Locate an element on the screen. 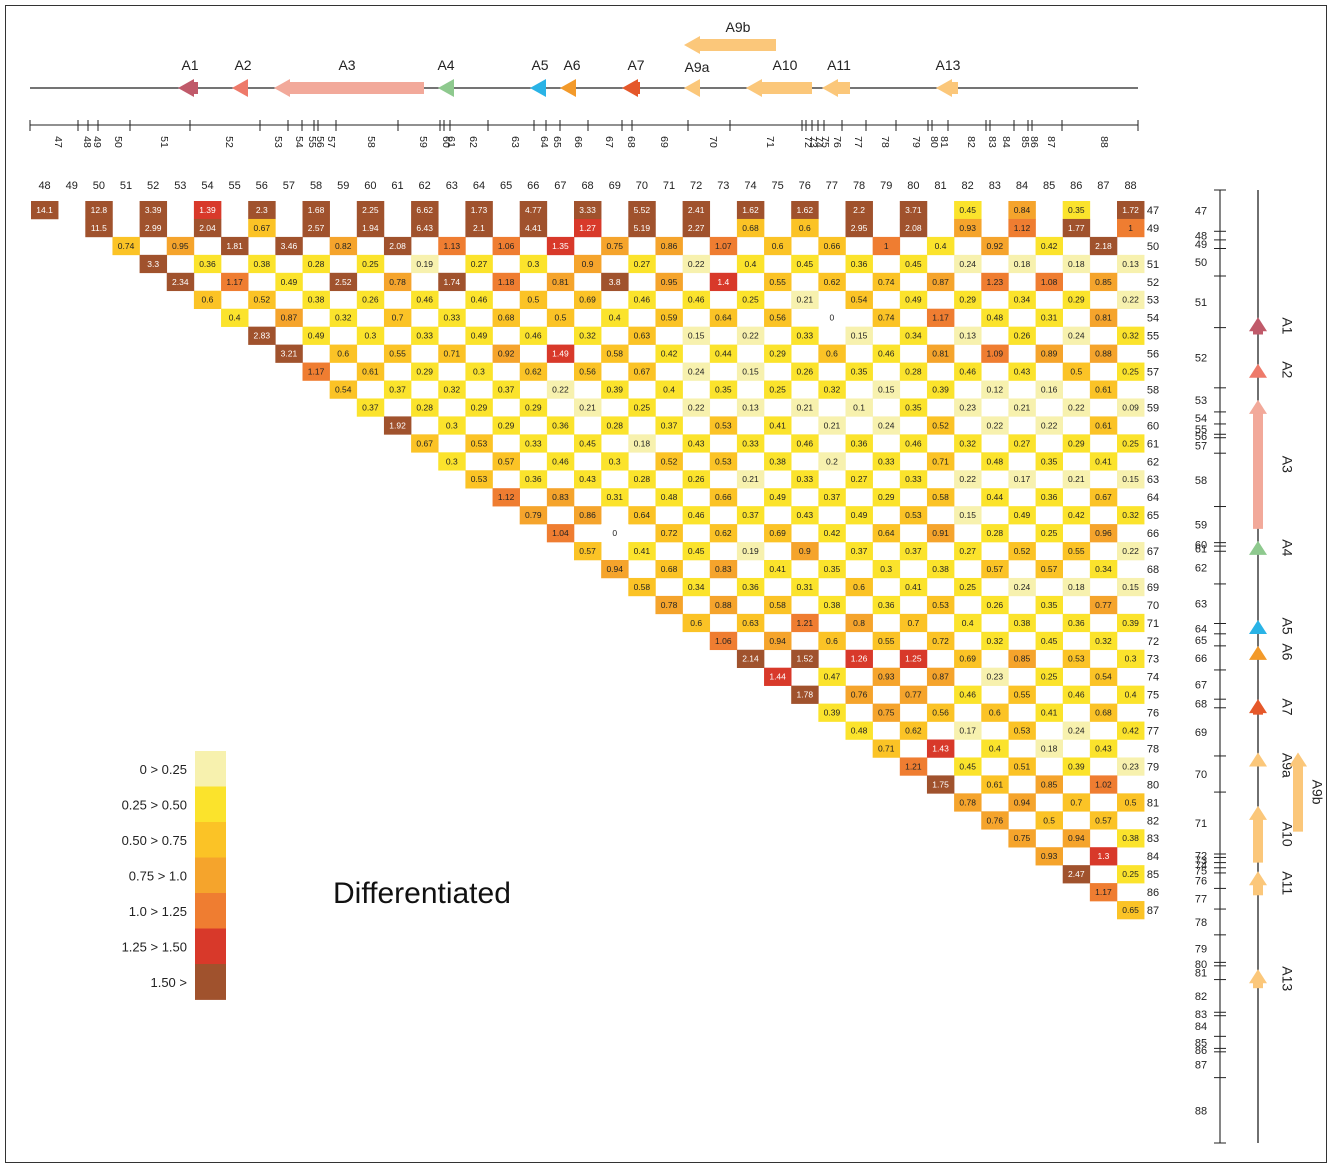  cell-value: 1.06 is located at coordinates (506, 246).